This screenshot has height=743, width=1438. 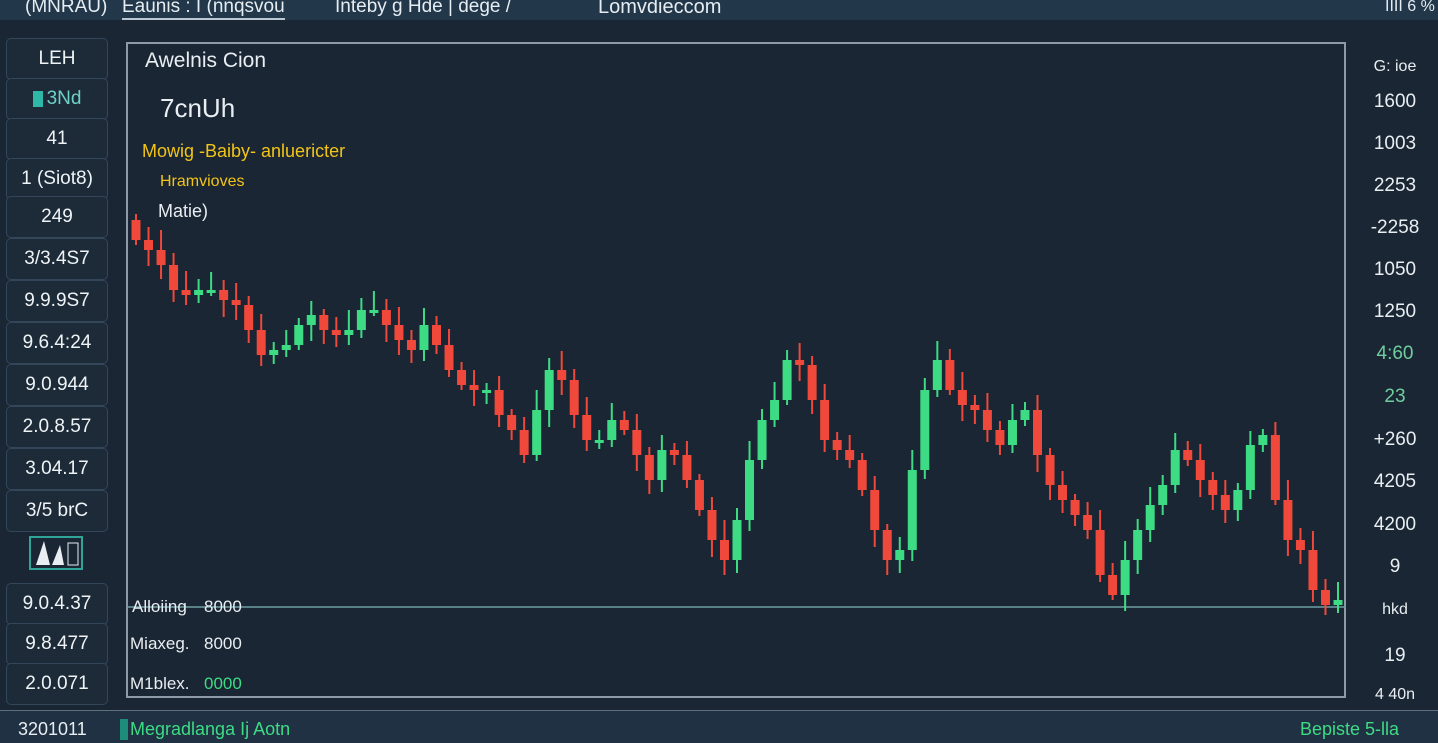 I want to click on chart-type-icon, so click(x=56, y=553).